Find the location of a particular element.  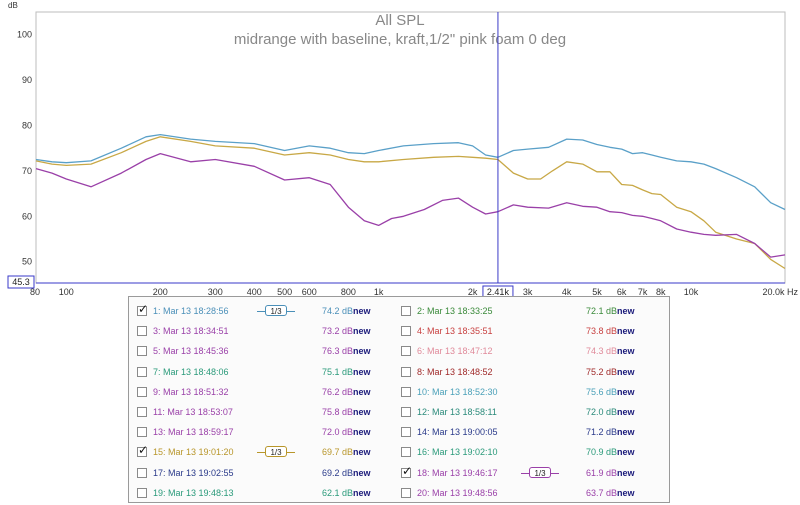

measurement-level: 73.2 dB is located at coordinates (337, 331).